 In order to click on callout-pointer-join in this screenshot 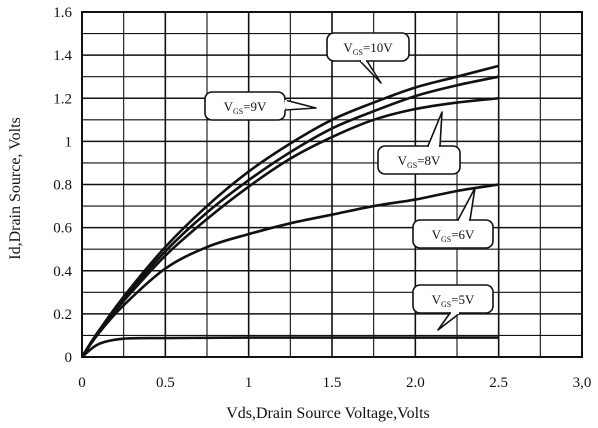, I will do `click(285, 105)`.